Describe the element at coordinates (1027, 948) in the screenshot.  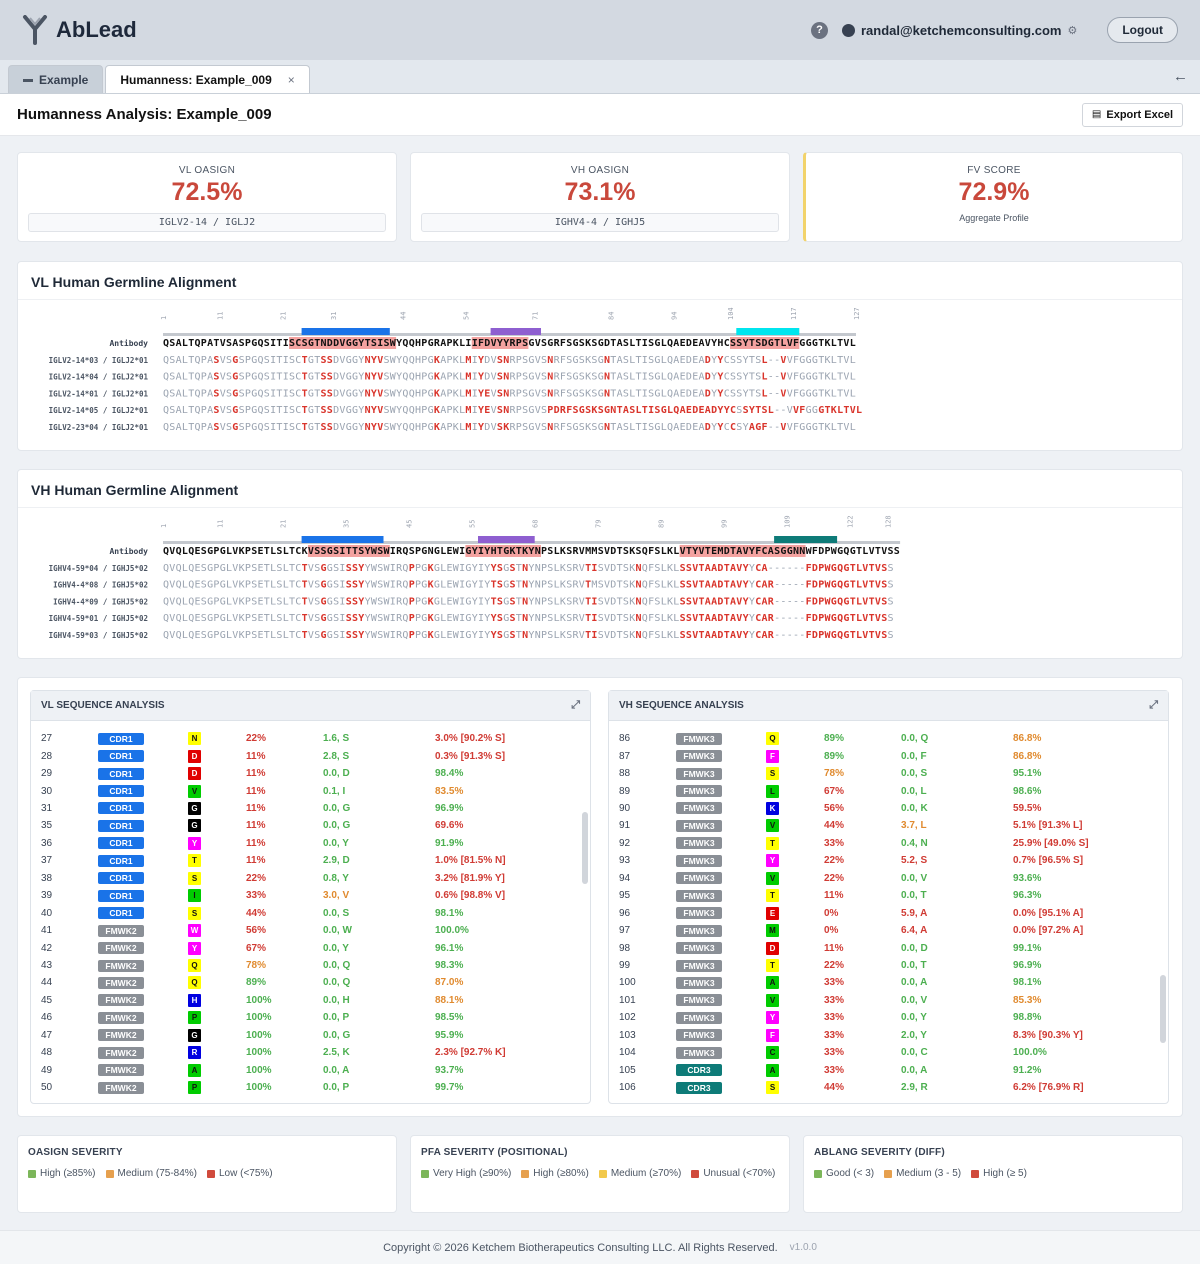
I see `pfa-cell: 99.1%` at that location.